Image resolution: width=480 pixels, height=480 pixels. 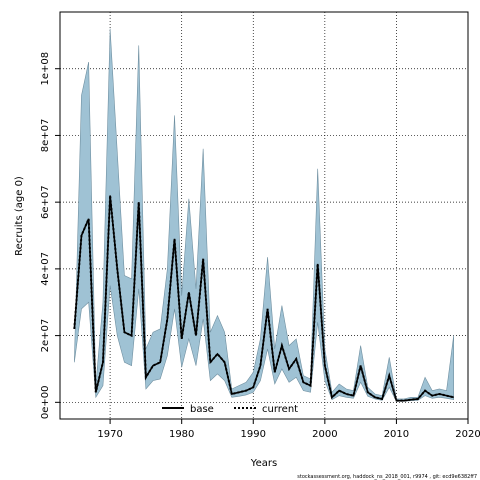 I want to click on x-tick-label-2: 1990, so click(x=253, y=434).